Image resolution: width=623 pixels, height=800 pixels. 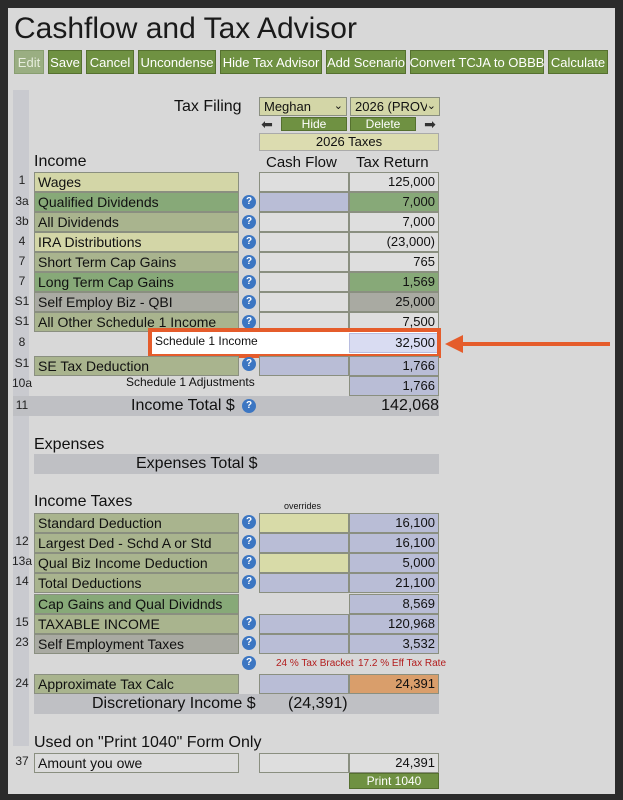 I want to click on long-term-cap-gains-cash-flow, so click(x=304, y=282).